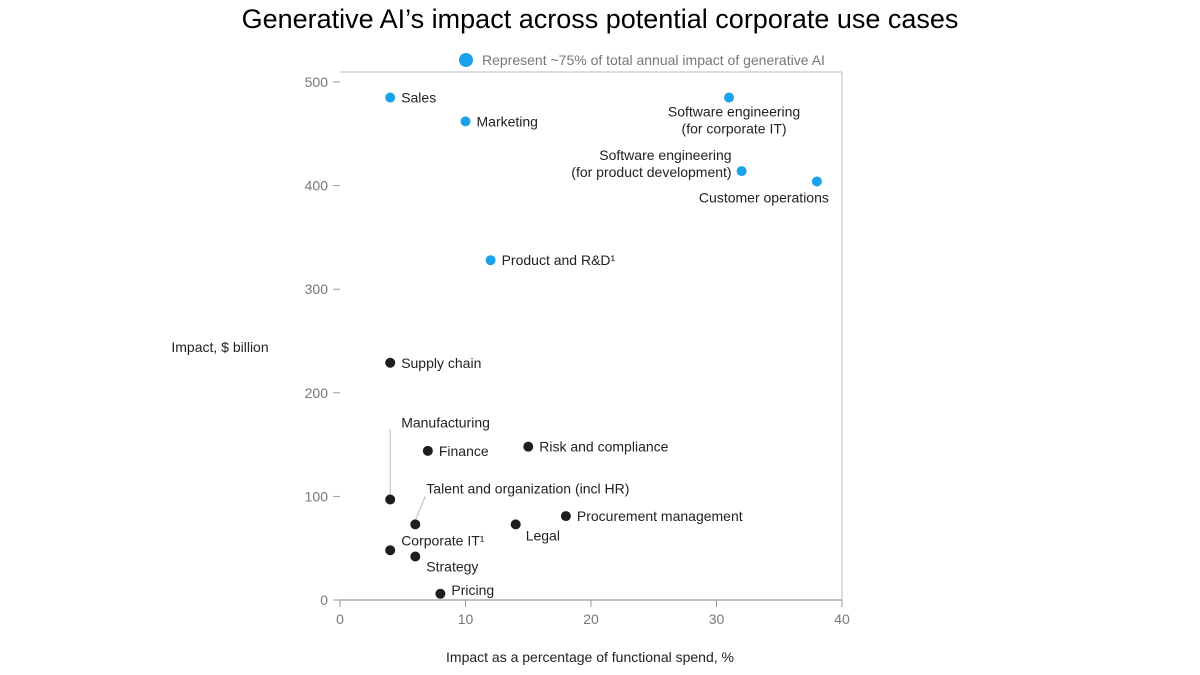 The width and height of the screenshot is (1200, 675). I want to click on x-tick-label: 20, so click(591, 619).